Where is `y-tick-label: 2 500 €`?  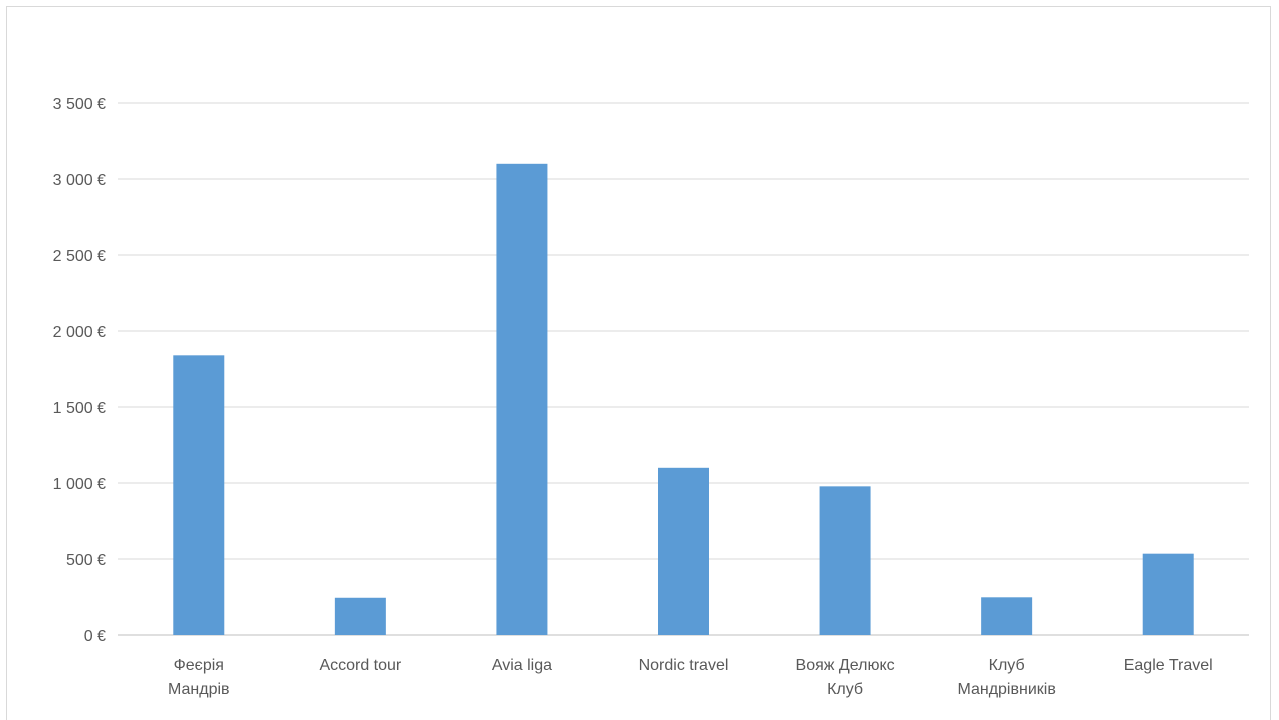 y-tick-label: 2 500 € is located at coordinates (79, 256).